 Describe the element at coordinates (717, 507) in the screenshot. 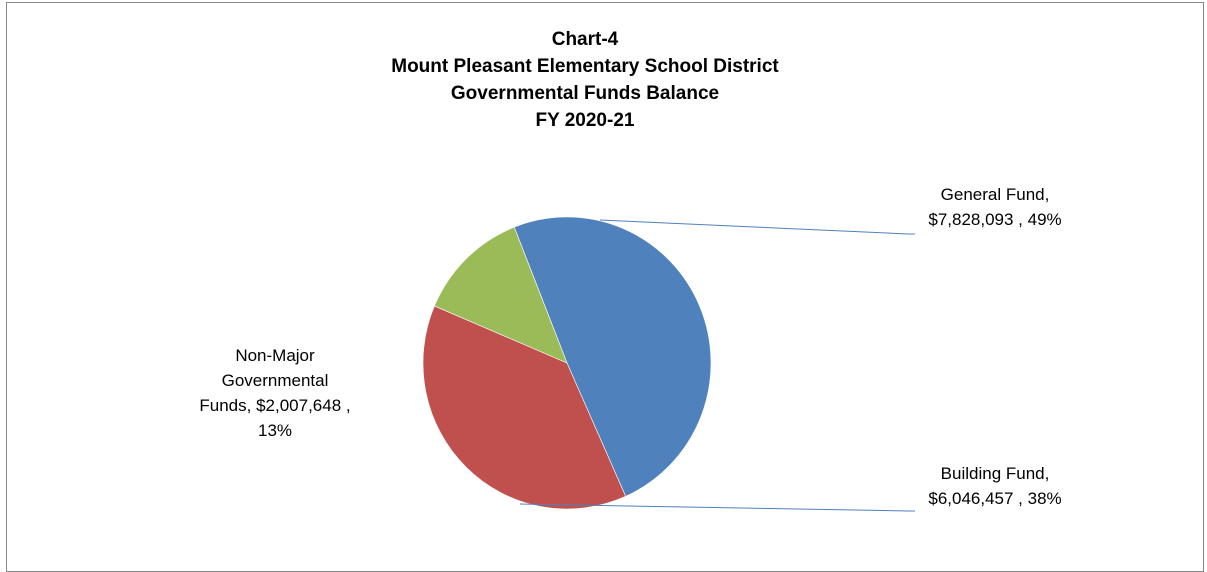

I see `leader-line-building-fund` at that location.